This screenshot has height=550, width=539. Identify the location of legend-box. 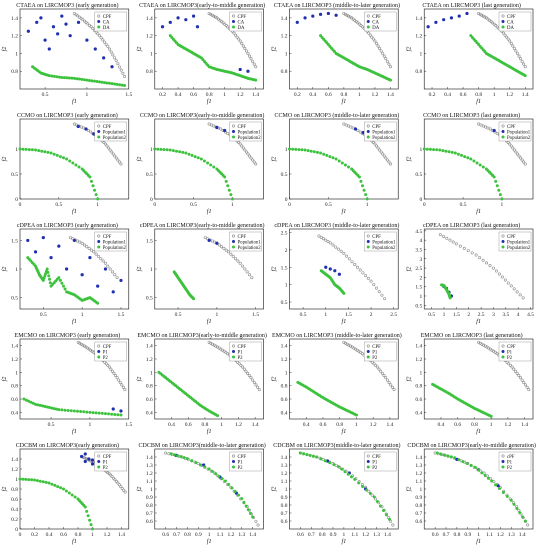
(515, 351).